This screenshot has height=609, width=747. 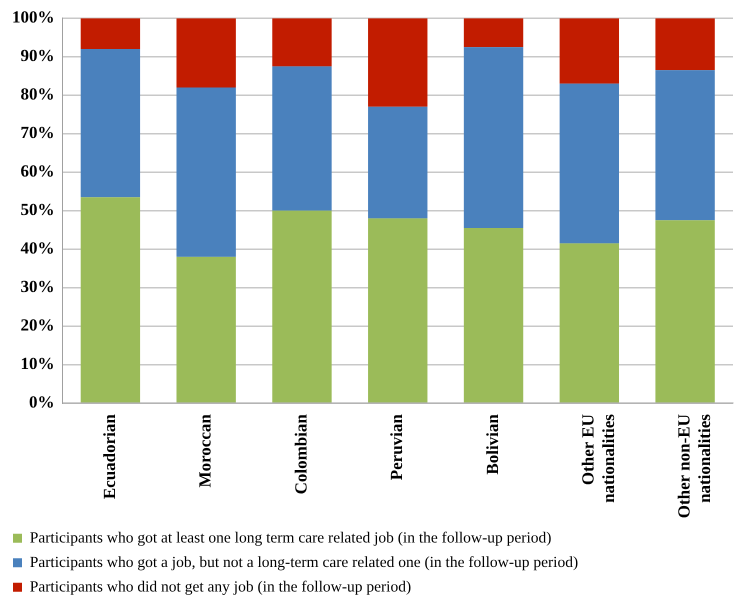 What do you see at coordinates (291, 537) in the screenshot?
I see `legend-label: Participants who got at least one long term care related job (in the follow-up period)` at bounding box center [291, 537].